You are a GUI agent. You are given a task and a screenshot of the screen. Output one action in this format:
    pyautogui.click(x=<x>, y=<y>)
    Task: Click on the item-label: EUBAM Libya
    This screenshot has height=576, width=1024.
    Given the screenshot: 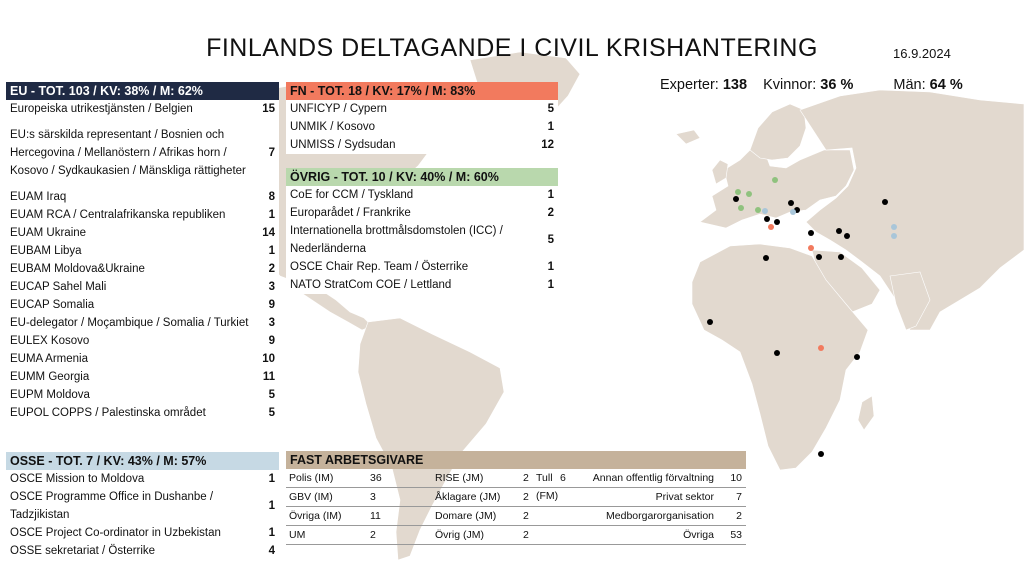 What is the action you would take?
    pyautogui.click(x=46, y=251)
    